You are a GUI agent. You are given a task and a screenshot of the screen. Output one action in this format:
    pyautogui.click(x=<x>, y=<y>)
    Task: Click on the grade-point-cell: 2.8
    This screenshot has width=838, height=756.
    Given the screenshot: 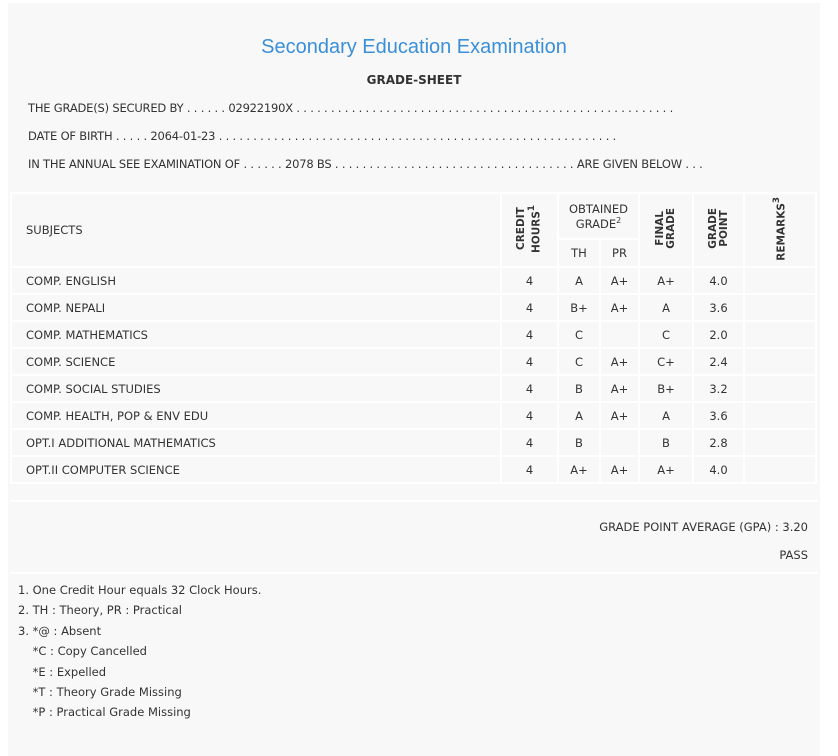 What is the action you would take?
    pyautogui.click(x=718, y=442)
    